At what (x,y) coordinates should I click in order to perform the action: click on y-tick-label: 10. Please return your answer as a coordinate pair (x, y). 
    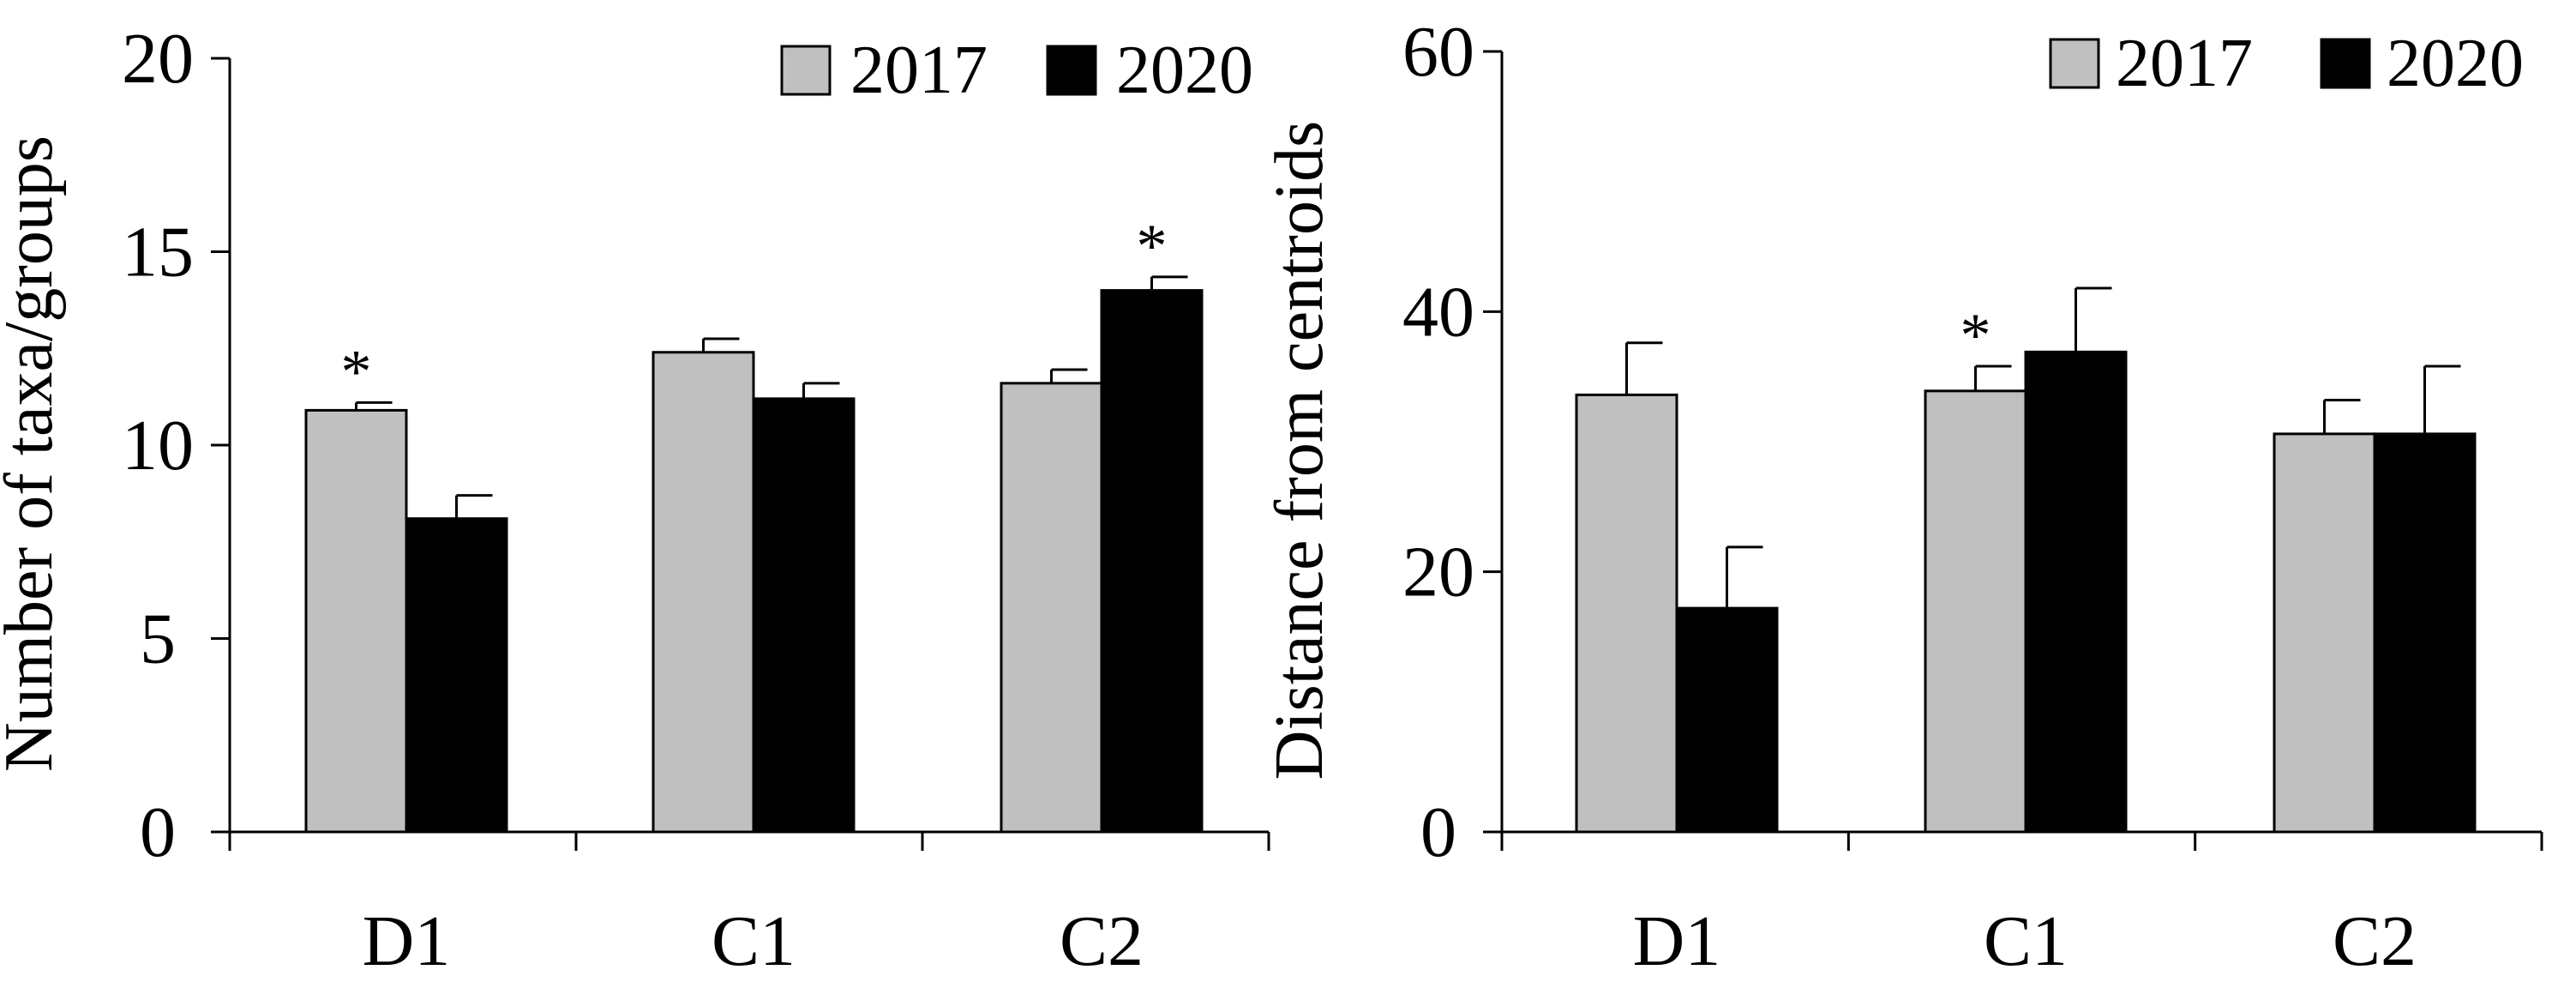
    Looking at the image, I should click on (158, 445).